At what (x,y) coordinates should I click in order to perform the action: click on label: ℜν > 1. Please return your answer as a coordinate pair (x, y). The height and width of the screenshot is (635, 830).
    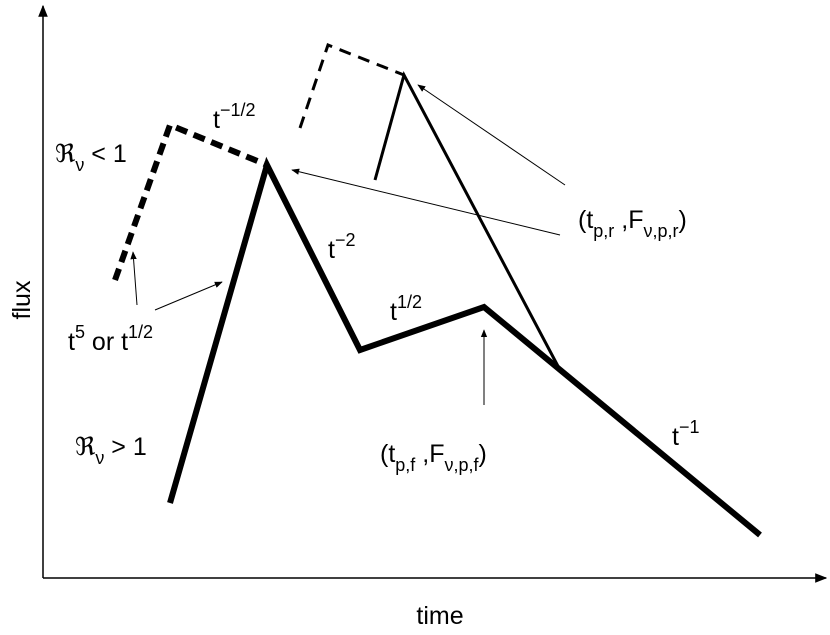
    Looking at the image, I should click on (111, 450).